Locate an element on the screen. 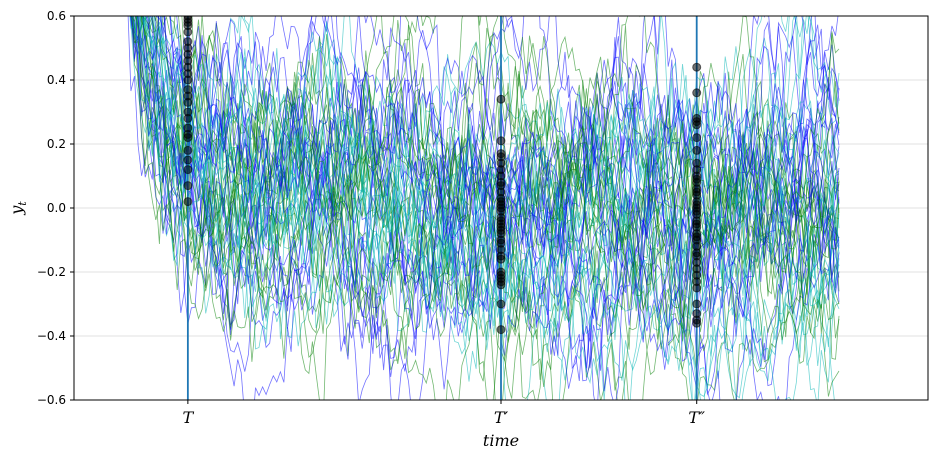  x-tick-label: T is located at coordinates (189, 417).